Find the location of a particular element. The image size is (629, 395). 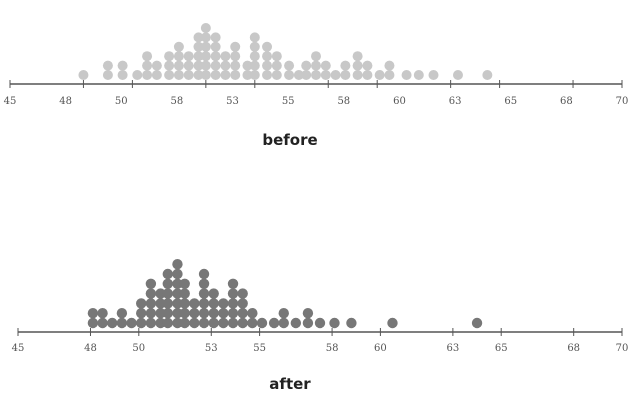

before-dots is located at coordinates (285, 51).